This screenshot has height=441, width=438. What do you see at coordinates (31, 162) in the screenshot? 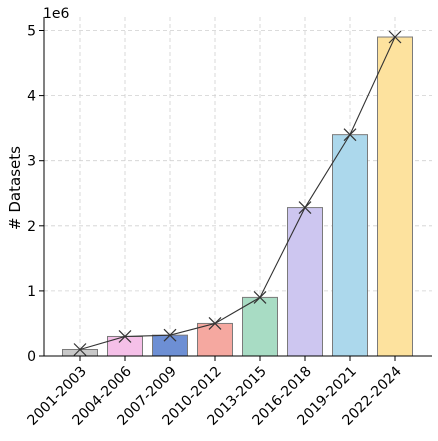
I see `y-tick-label-3: 3` at bounding box center [31, 162].